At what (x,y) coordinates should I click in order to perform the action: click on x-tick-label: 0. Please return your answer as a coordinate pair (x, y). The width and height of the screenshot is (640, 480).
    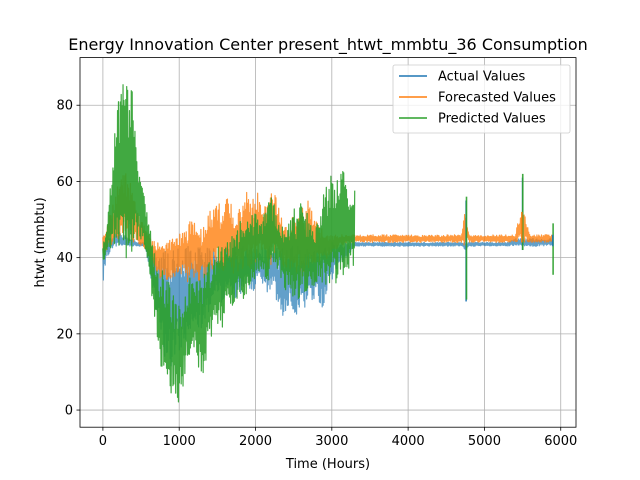
    Looking at the image, I should click on (103, 441).